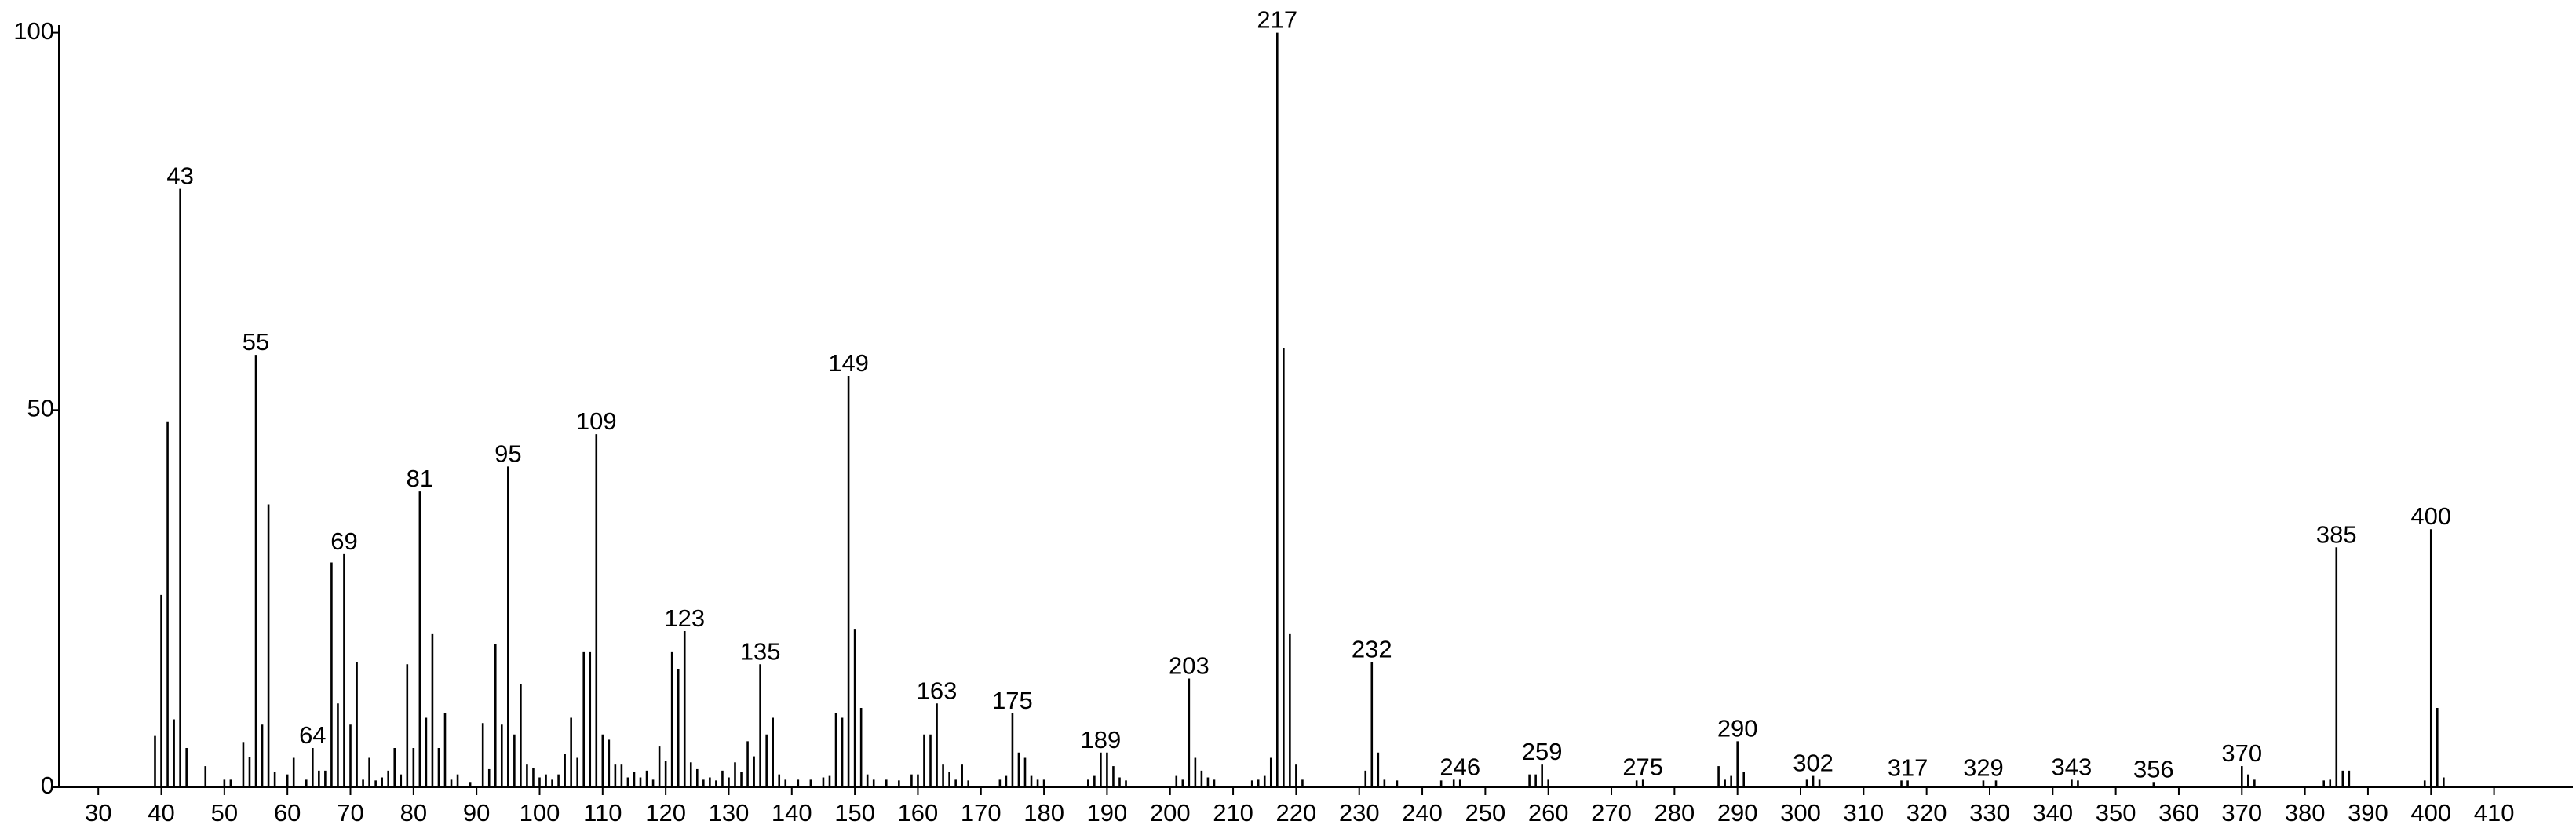 This screenshot has width=2576, height=832. What do you see at coordinates (343, 541) in the screenshot?
I see `peak-label: 69` at bounding box center [343, 541].